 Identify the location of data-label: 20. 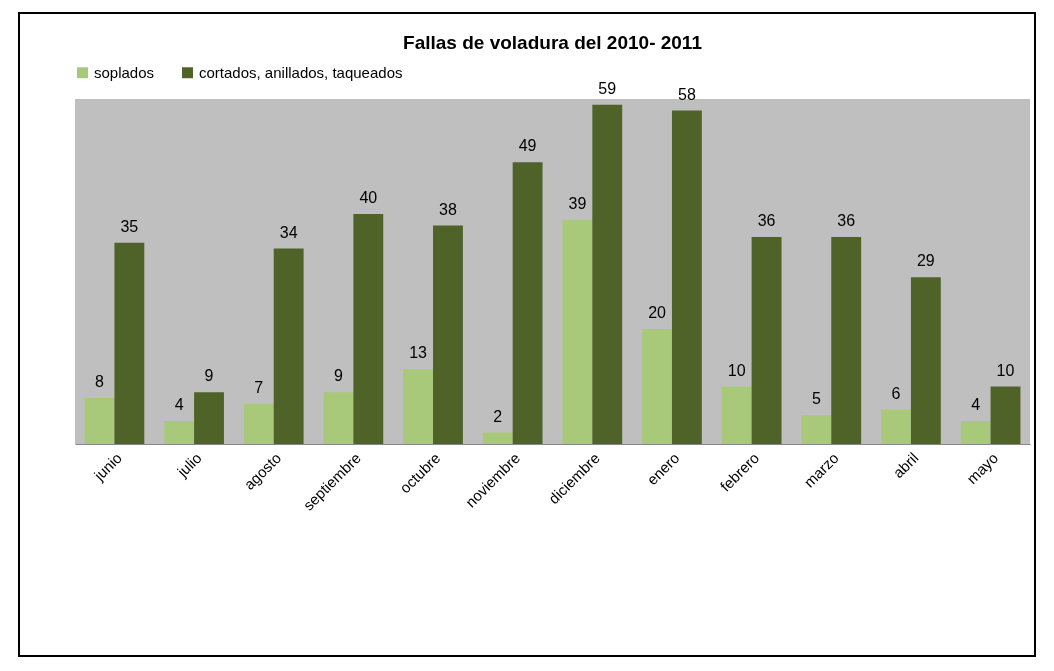
(657, 312).